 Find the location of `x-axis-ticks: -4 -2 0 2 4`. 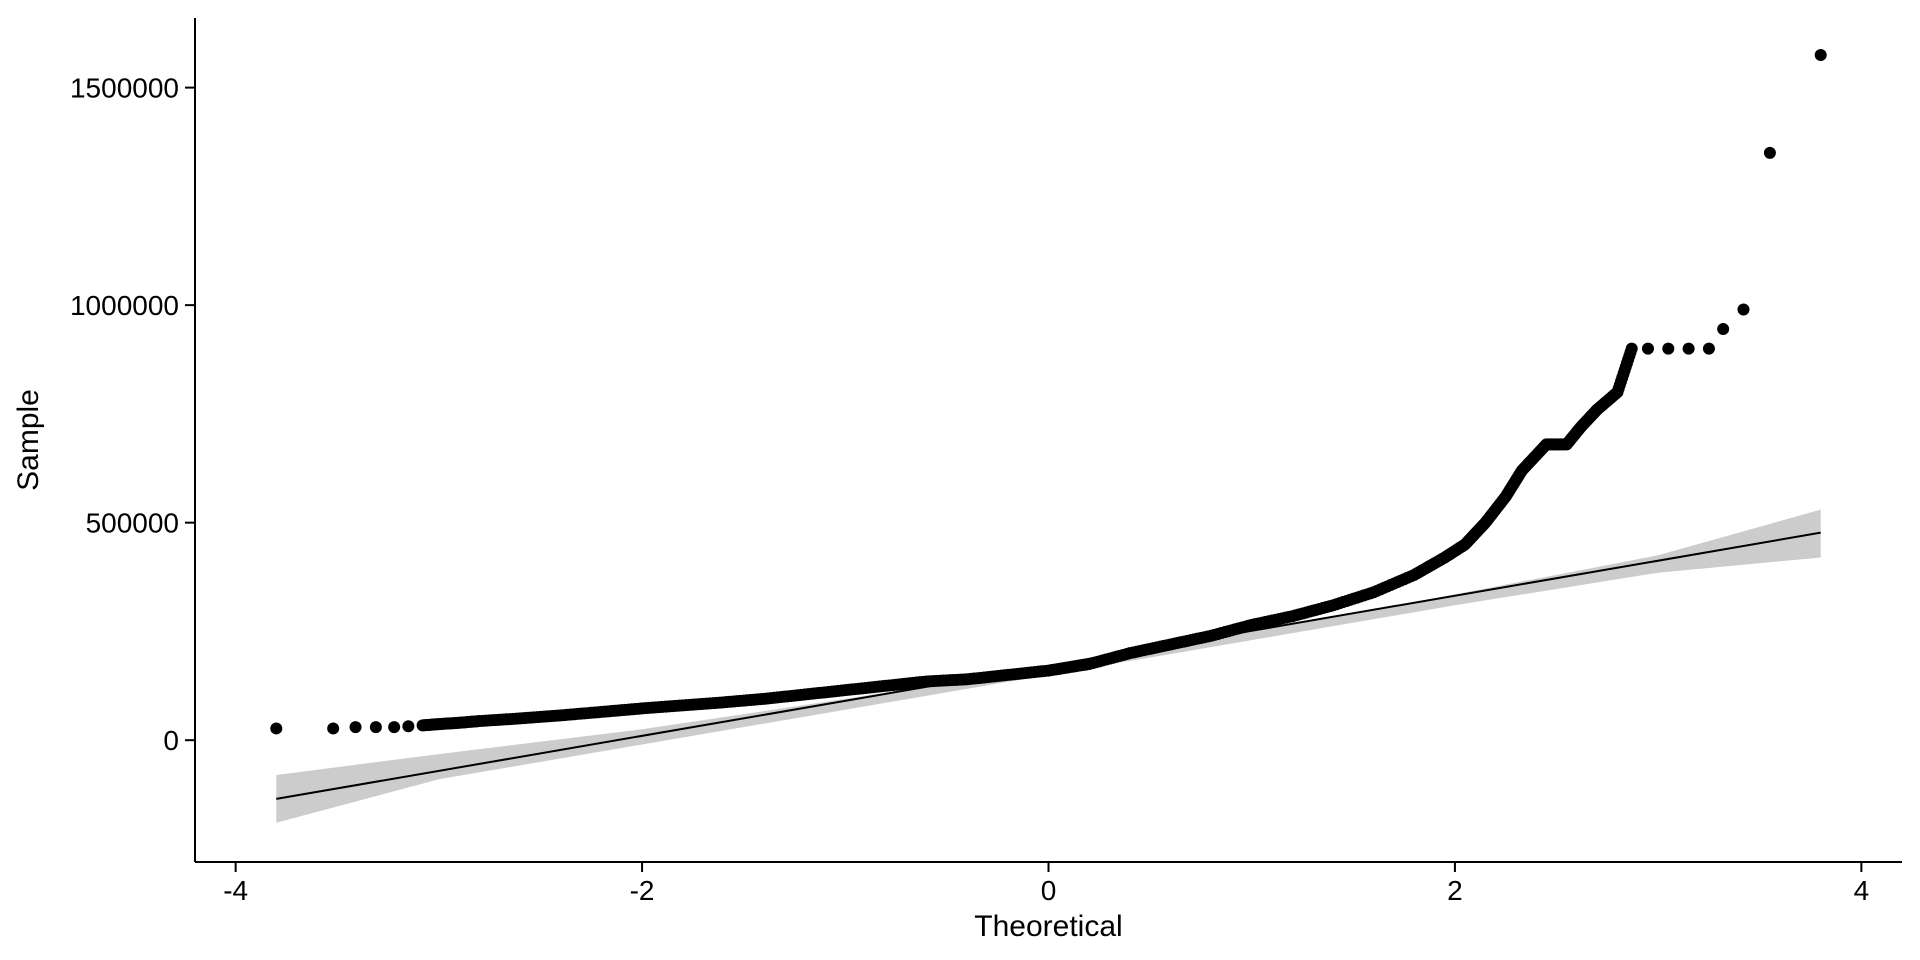

x-axis-ticks: -4 -2 0 2 4 is located at coordinates (1046, 884).